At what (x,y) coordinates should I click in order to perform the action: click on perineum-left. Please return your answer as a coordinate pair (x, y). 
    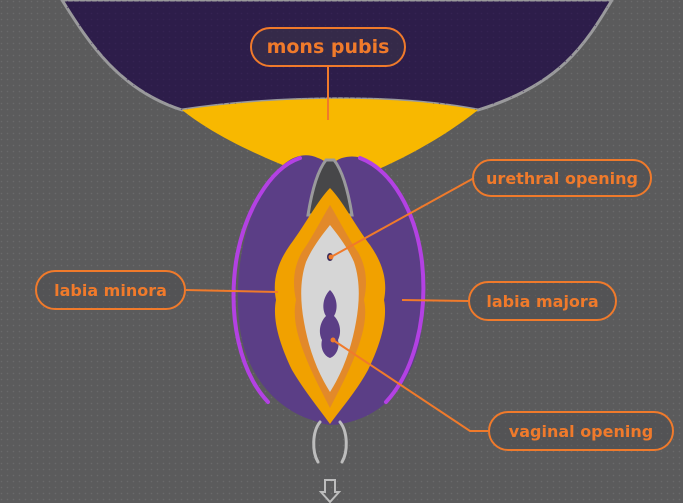
    Looking at the image, I should click on (317, 442).